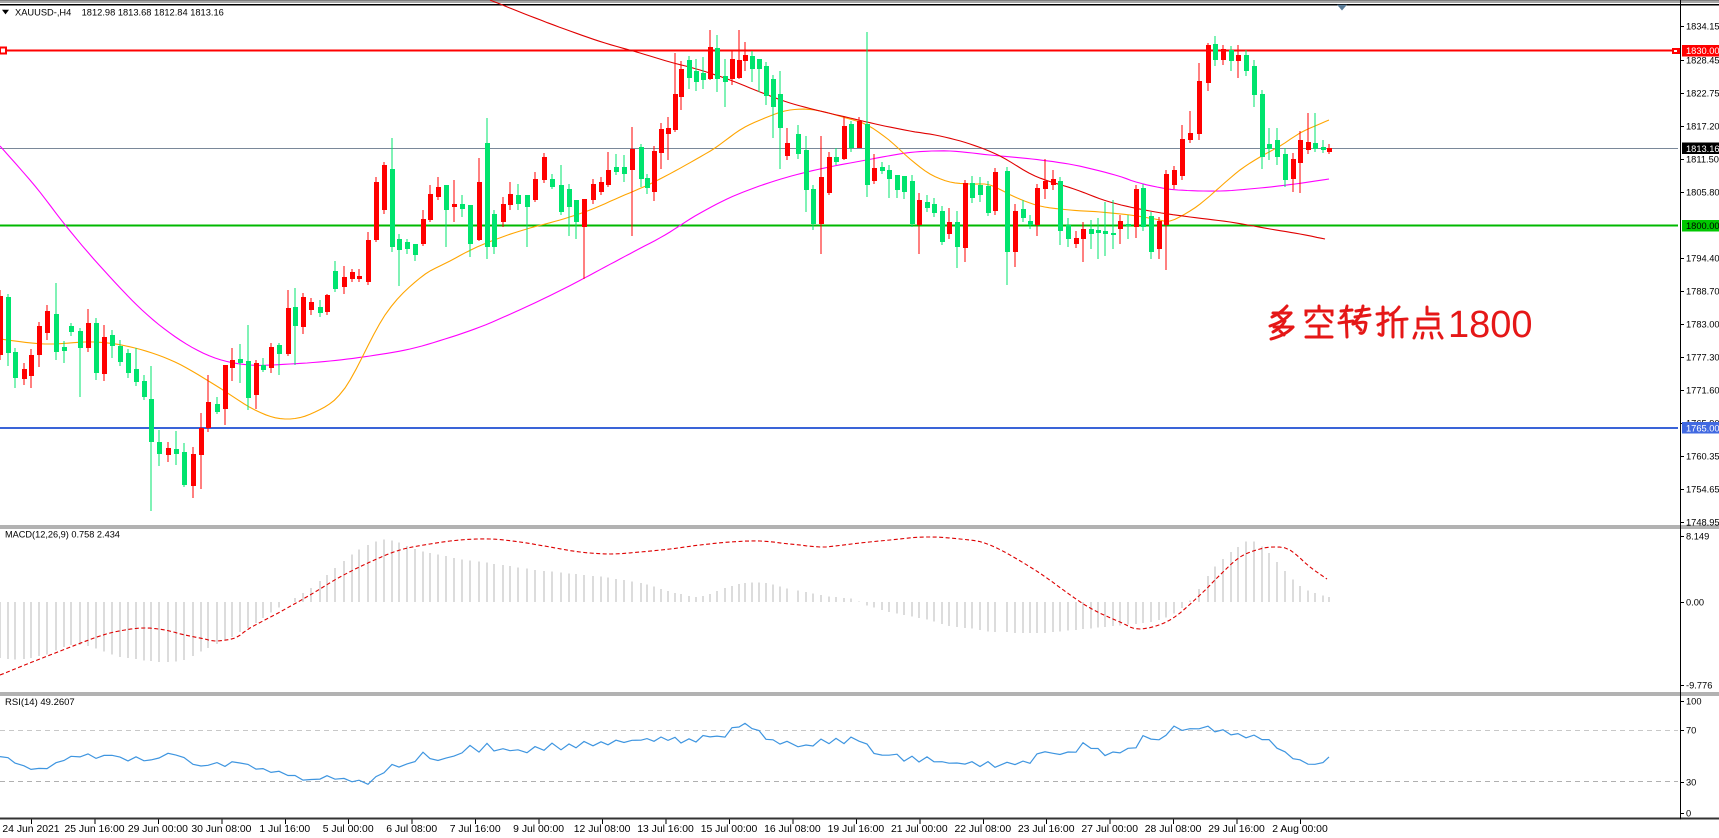  What do you see at coordinates (1694, 701) in the screenshot?
I see `svg-text: 100` at bounding box center [1694, 701].